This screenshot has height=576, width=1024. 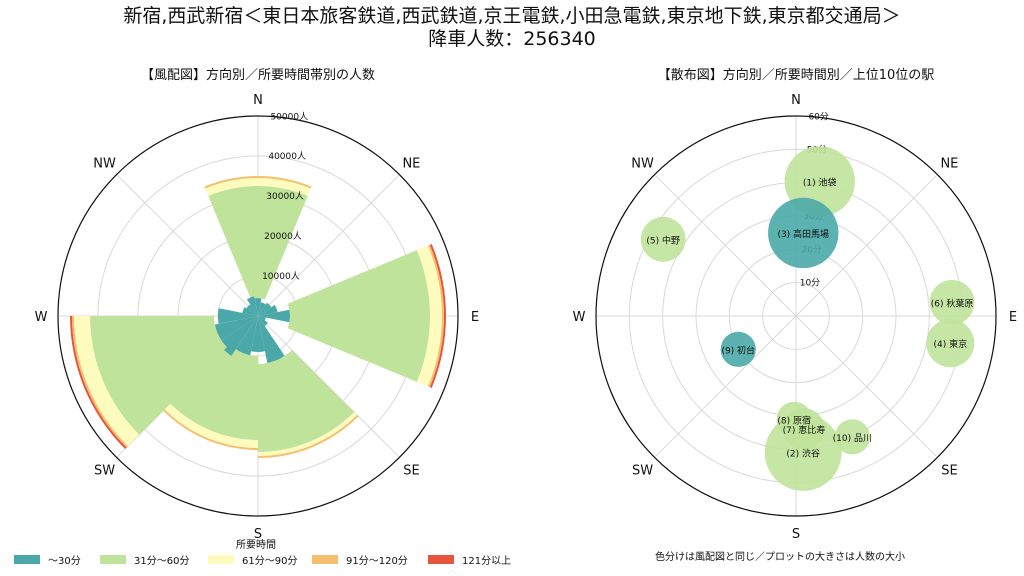 I want to click on direction-label: SW, so click(x=104, y=470).